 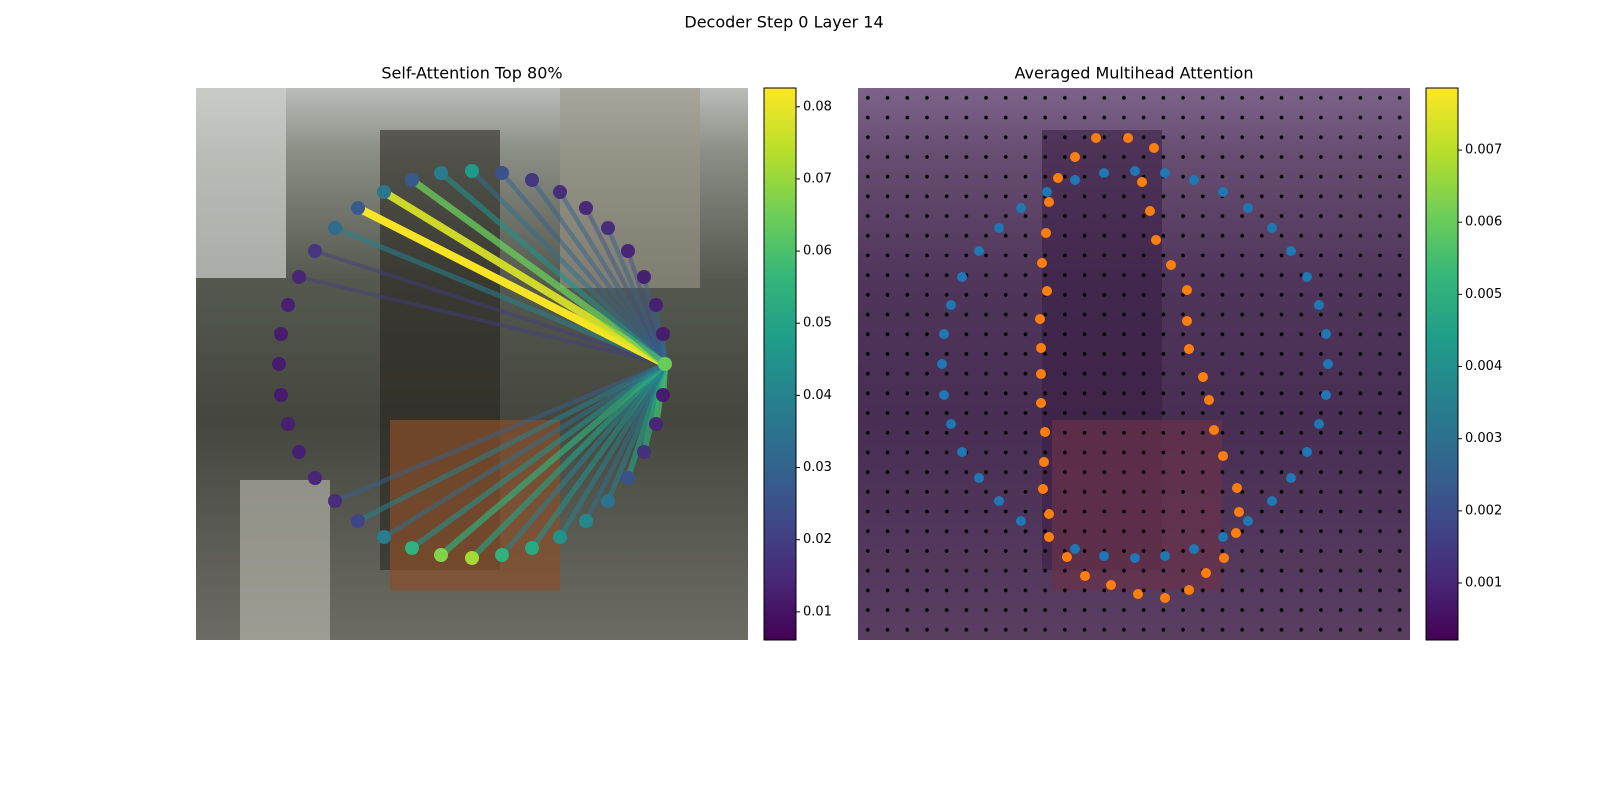 What do you see at coordinates (783, 22) in the screenshot?
I see `figure-title: Decoder Step 0 Layer 14` at bounding box center [783, 22].